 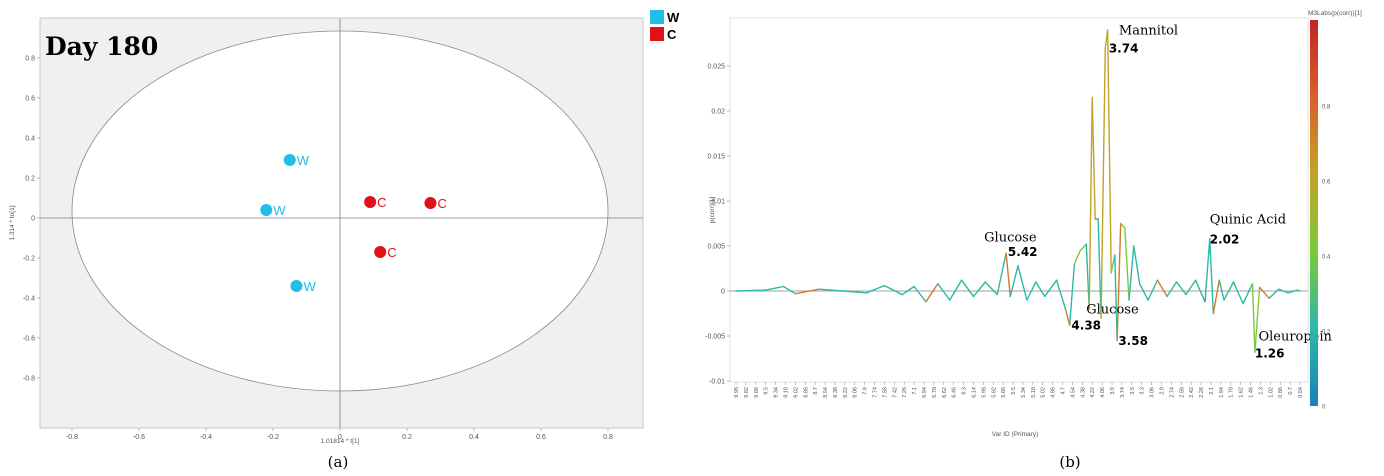 I want to click on x-tick-label: 9.02, so click(x=796, y=392).